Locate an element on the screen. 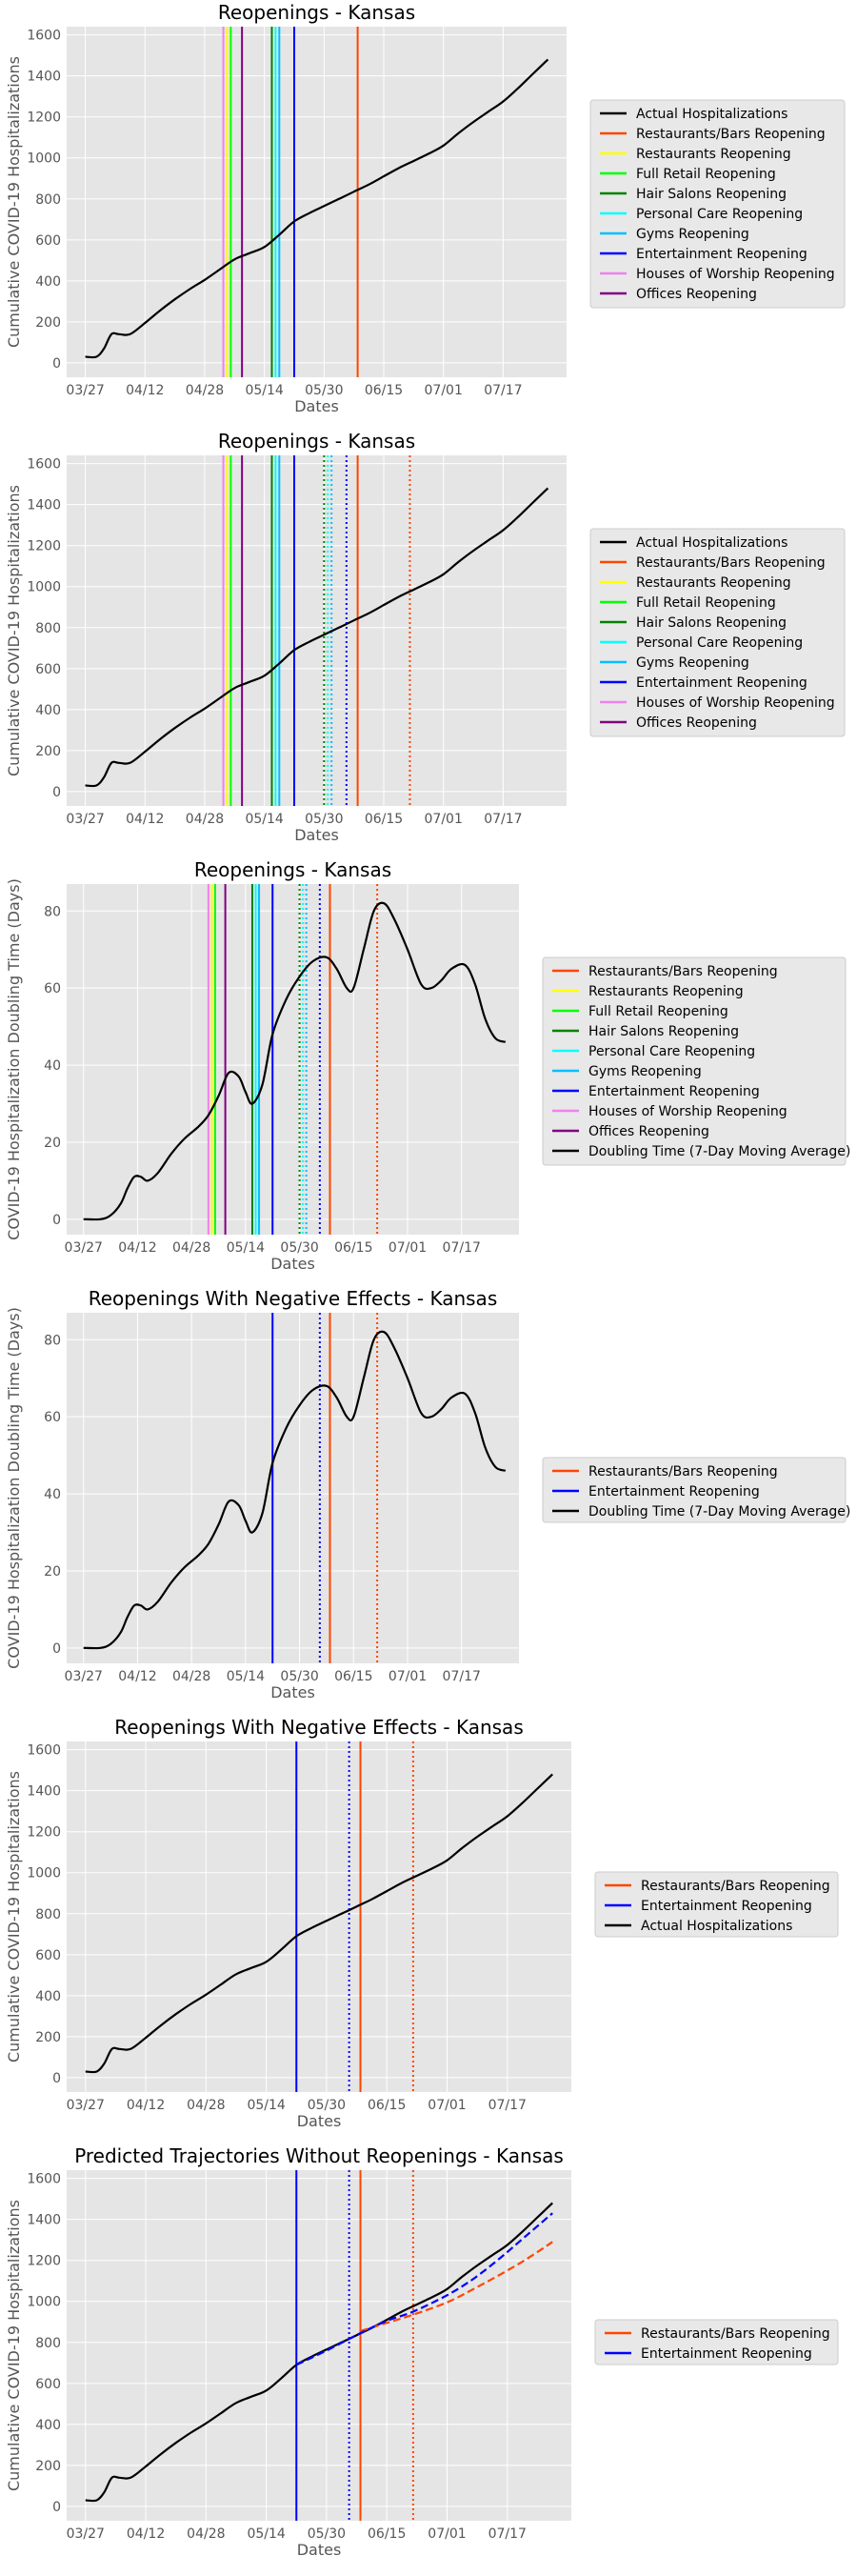 The width and height of the screenshot is (857, 2576). y-tick-label: 80 is located at coordinates (52, 912).